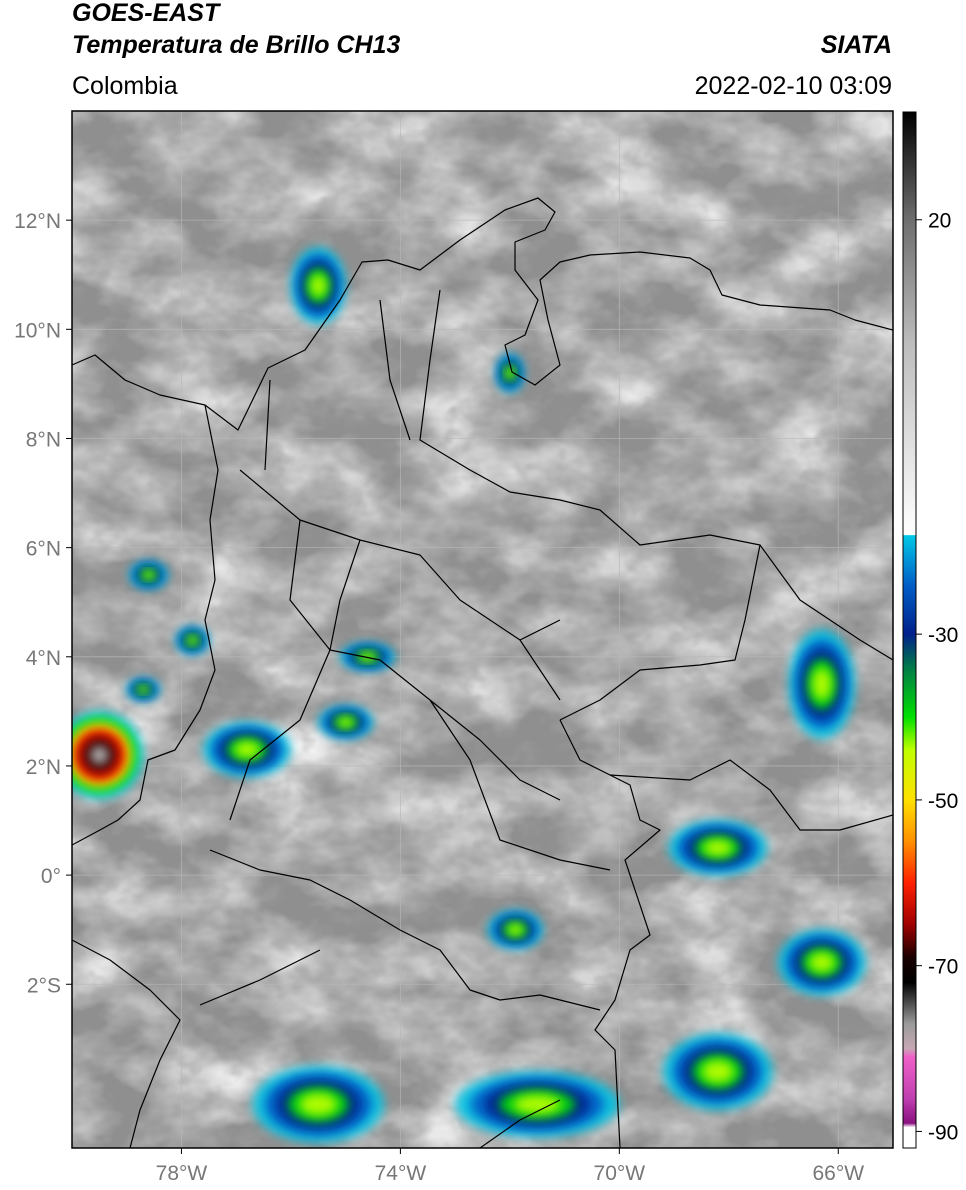 The height and width of the screenshot is (1190, 966). Describe the element at coordinates (236, 45) in the screenshot. I see `map-title-product: Temperatura de Brillo CH13` at that location.